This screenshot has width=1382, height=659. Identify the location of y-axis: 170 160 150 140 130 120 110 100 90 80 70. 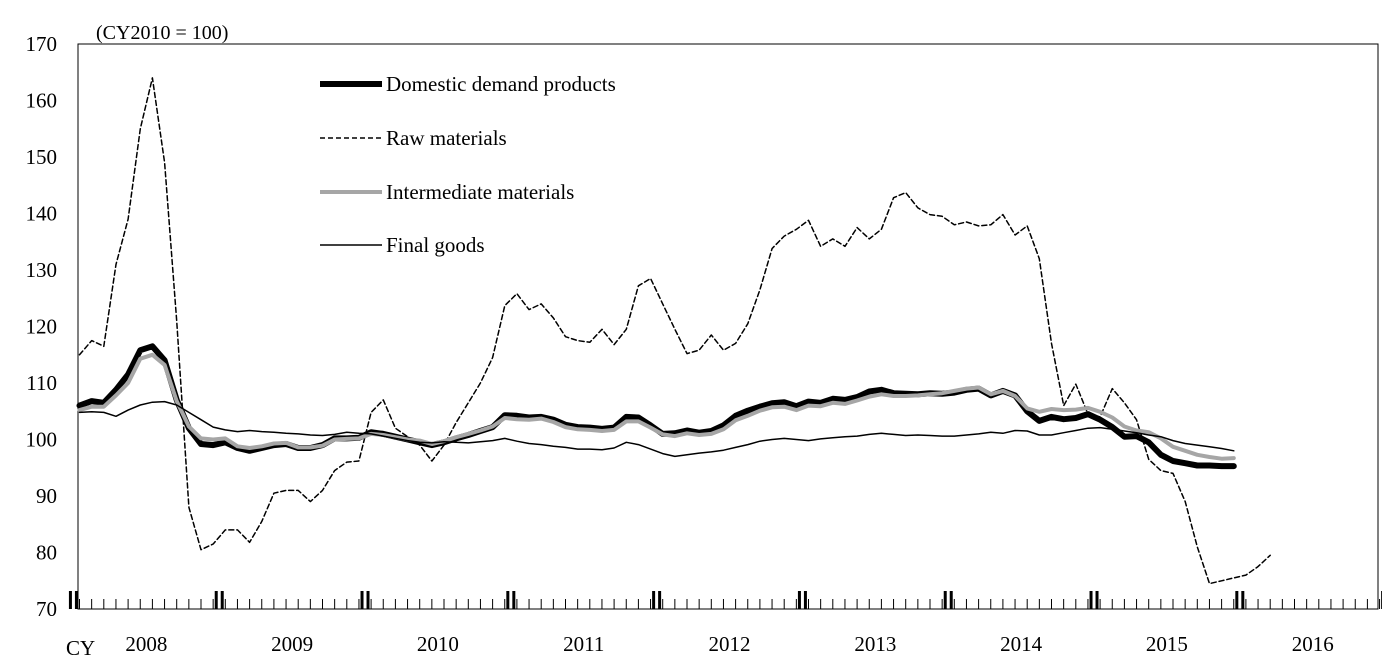
(42, 326).